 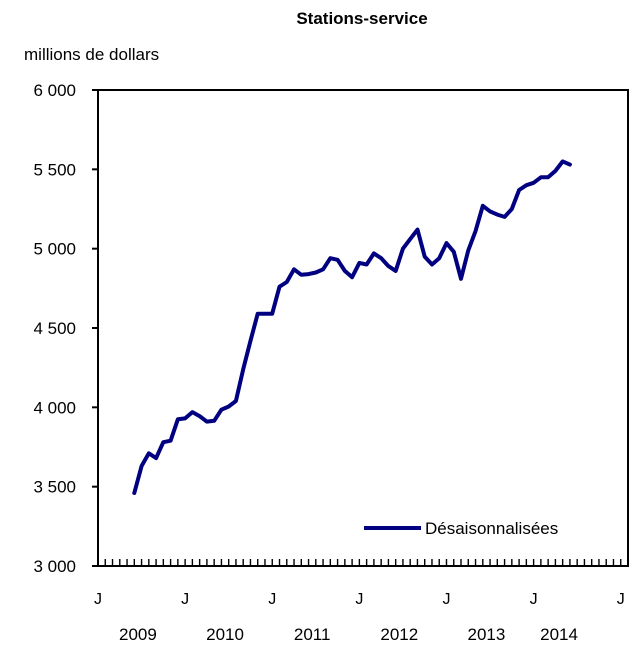 I want to click on x-year-label: 2011, so click(x=312, y=634).